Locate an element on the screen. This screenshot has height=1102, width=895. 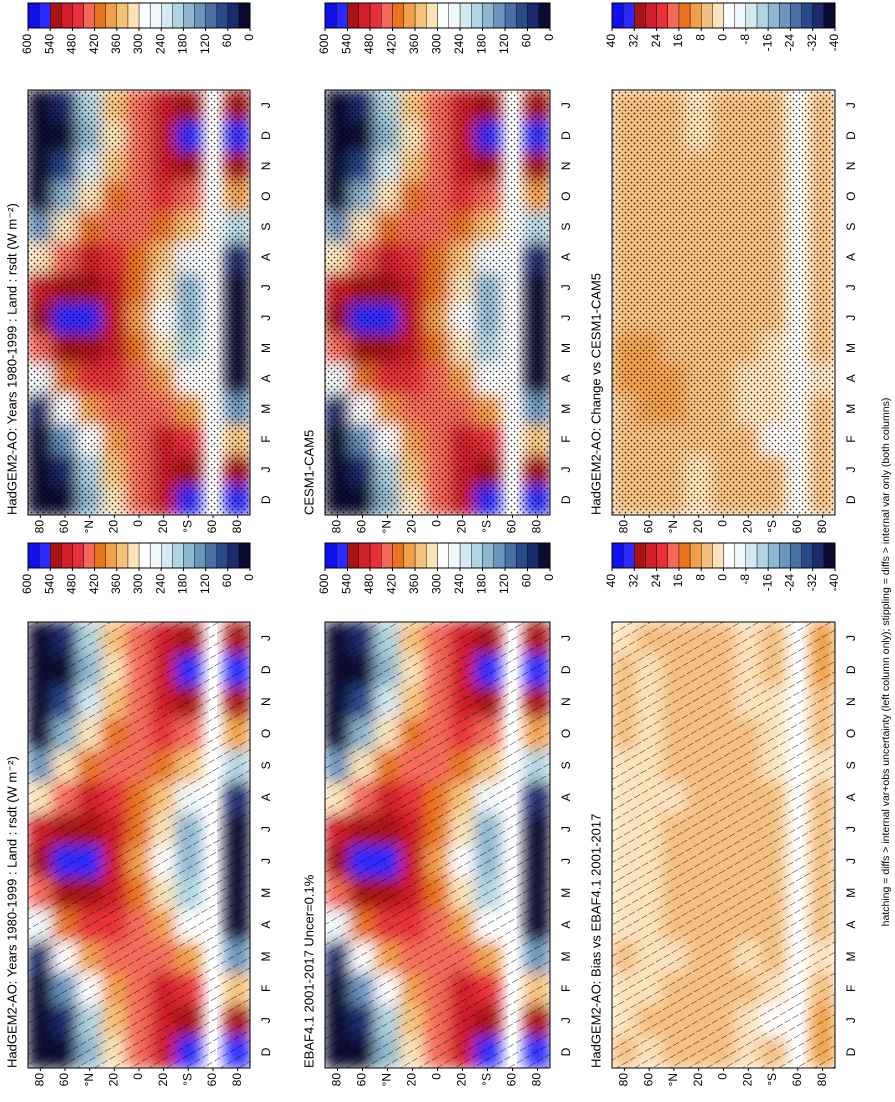
plot-area is located at coordinates (139, 302).